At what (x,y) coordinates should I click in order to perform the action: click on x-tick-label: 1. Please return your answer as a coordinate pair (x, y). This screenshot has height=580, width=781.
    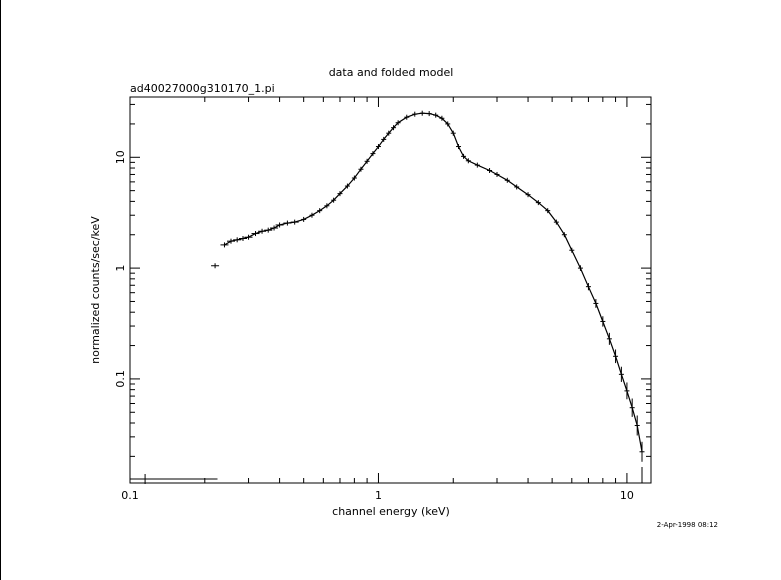
    Looking at the image, I should click on (378, 495).